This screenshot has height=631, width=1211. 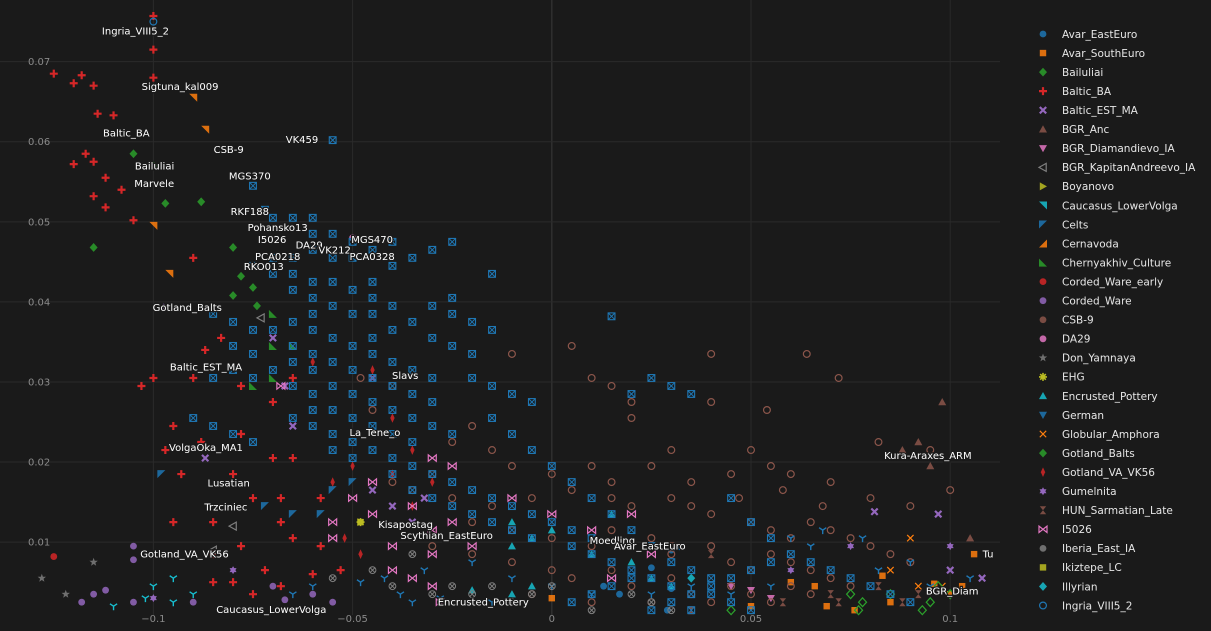 What do you see at coordinates (650, 547) in the screenshot?
I see `point-label: Avar_EastEuro` at bounding box center [650, 547].